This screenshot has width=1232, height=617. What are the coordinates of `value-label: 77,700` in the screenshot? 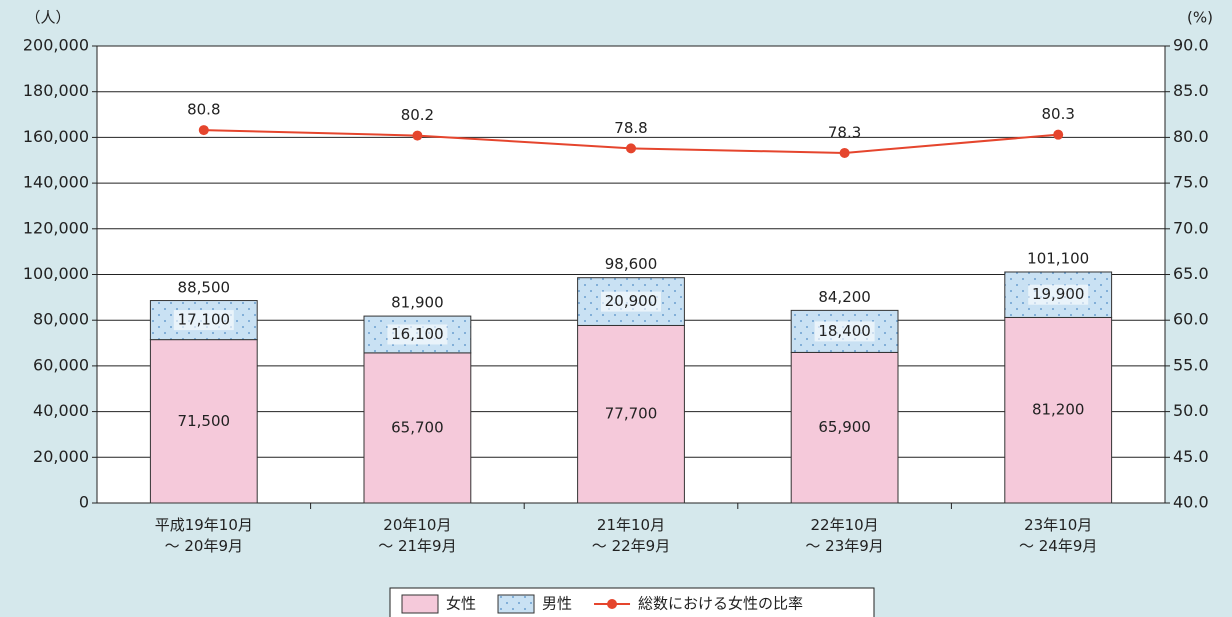 It's located at (631, 414).